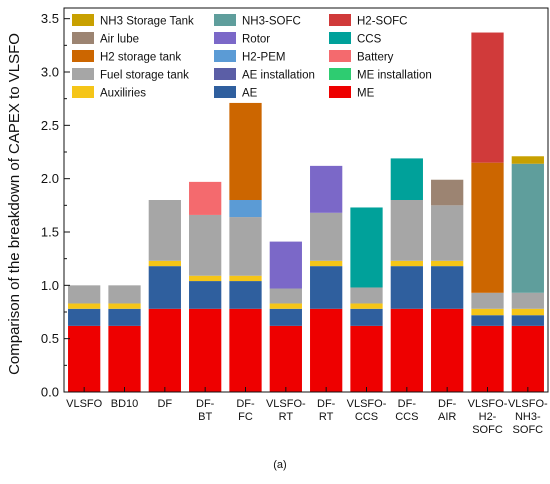  What do you see at coordinates (125, 404) in the screenshot?
I see `x-tick-label: BD10` at bounding box center [125, 404].